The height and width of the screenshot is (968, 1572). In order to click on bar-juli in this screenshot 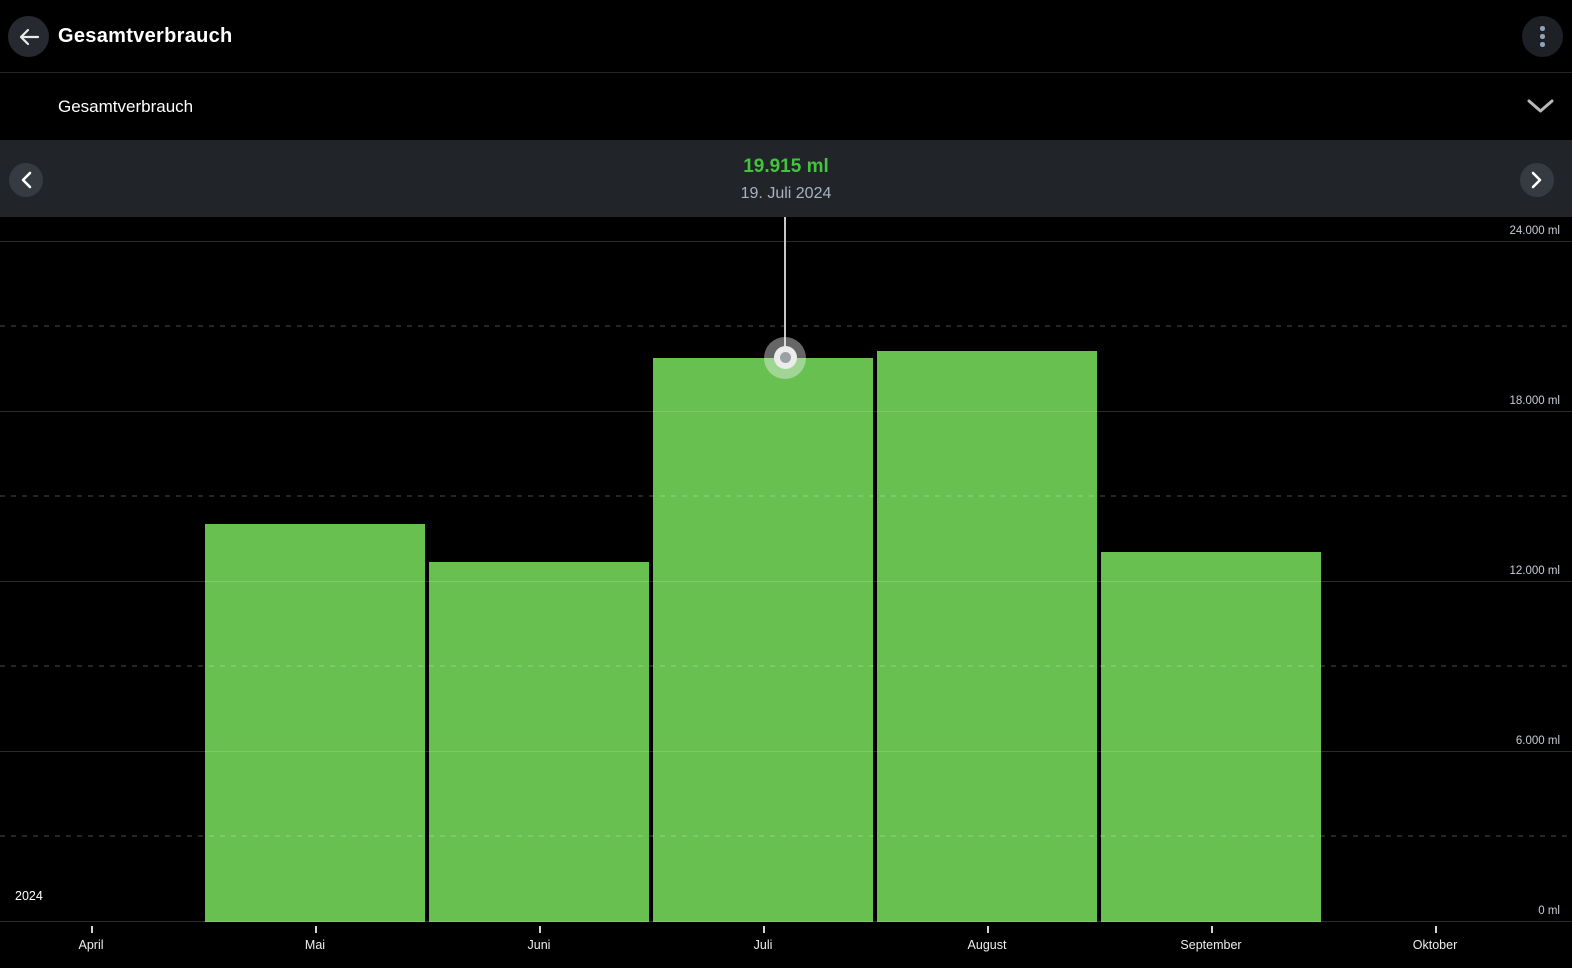, I will do `click(763, 639)`.